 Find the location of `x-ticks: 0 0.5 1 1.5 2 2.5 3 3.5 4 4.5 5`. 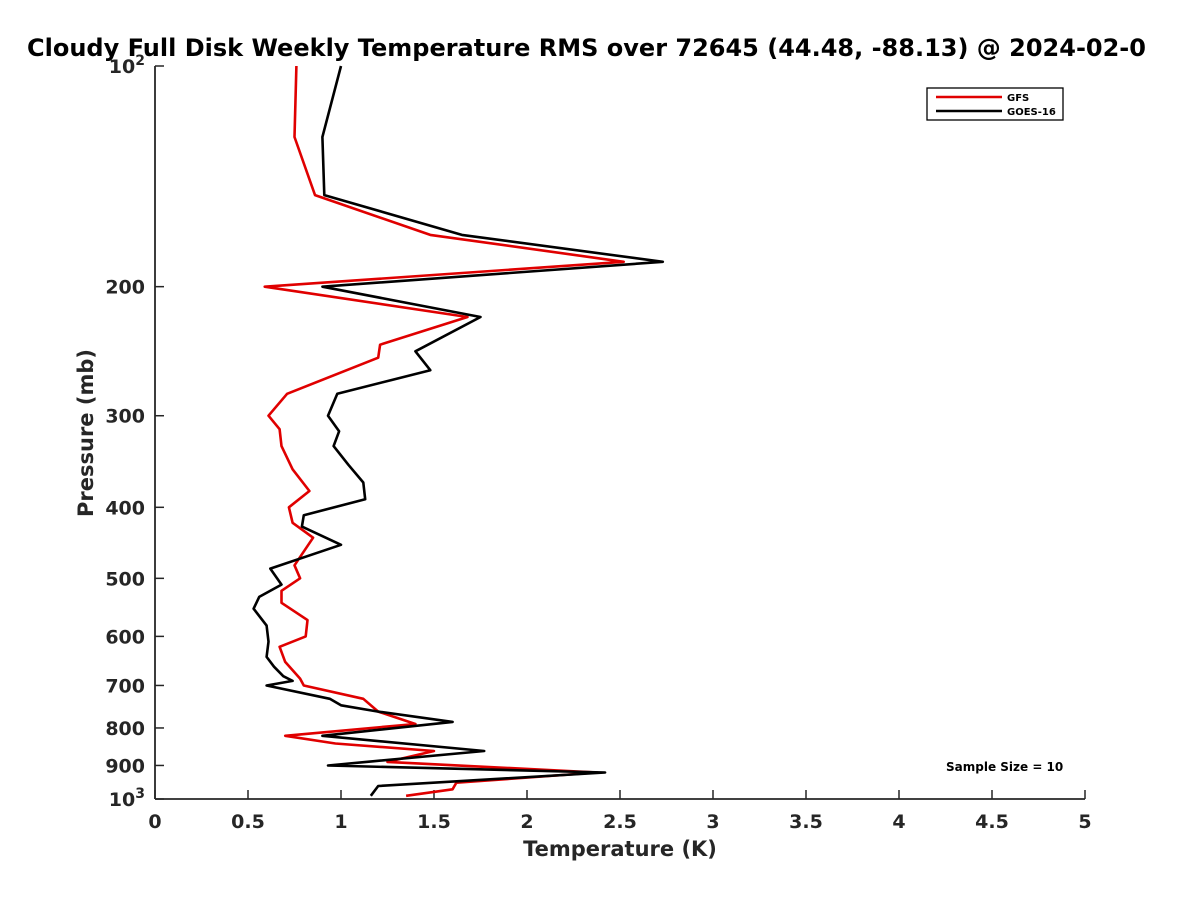

x-ticks: 0 0.5 1 1.5 2 2.5 3 3.5 4 4.5 5 is located at coordinates (620, 811).